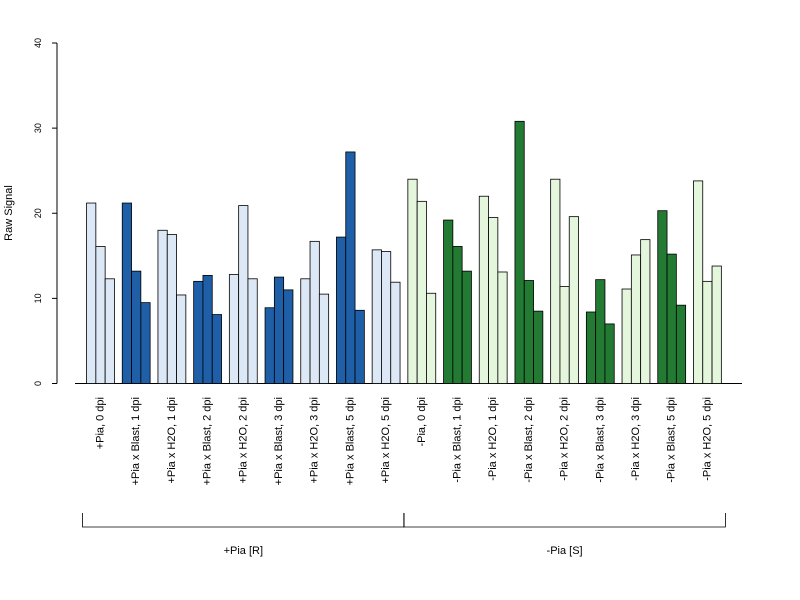 The width and height of the screenshot is (800, 600). What do you see at coordinates (565, 439) in the screenshot?
I see `x-tick-label: -Pia x H2O, 2 dpi` at bounding box center [565, 439].